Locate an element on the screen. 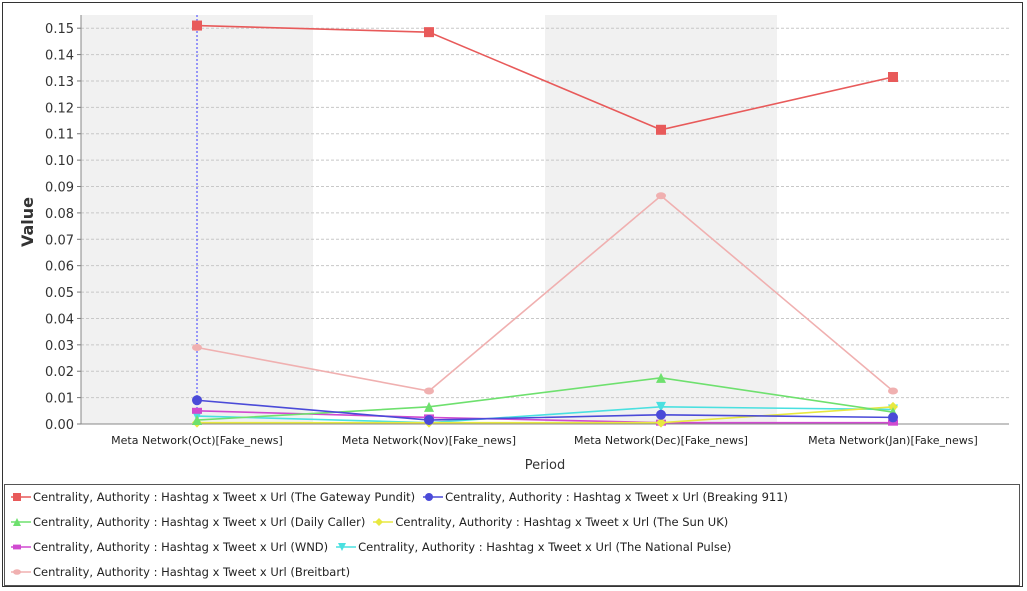 This screenshot has width=1027, height=591. y-tick-label: 0.09 is located at coordinates (59, 188).